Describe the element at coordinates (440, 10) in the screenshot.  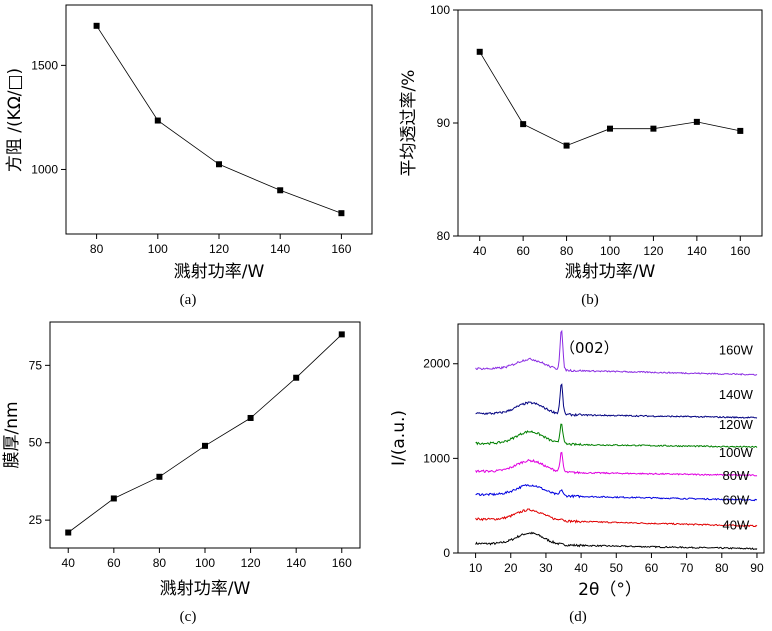
I see `y-tick-label: 100` at that location.